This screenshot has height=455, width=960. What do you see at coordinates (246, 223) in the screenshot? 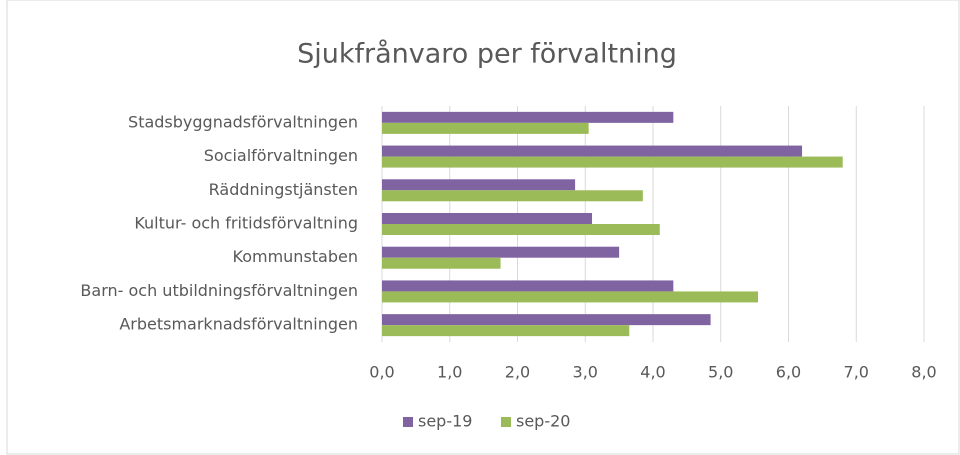
I see `y-tick-label: Kultur- och fritidsförvaltning` at bounding box center [246, 223].